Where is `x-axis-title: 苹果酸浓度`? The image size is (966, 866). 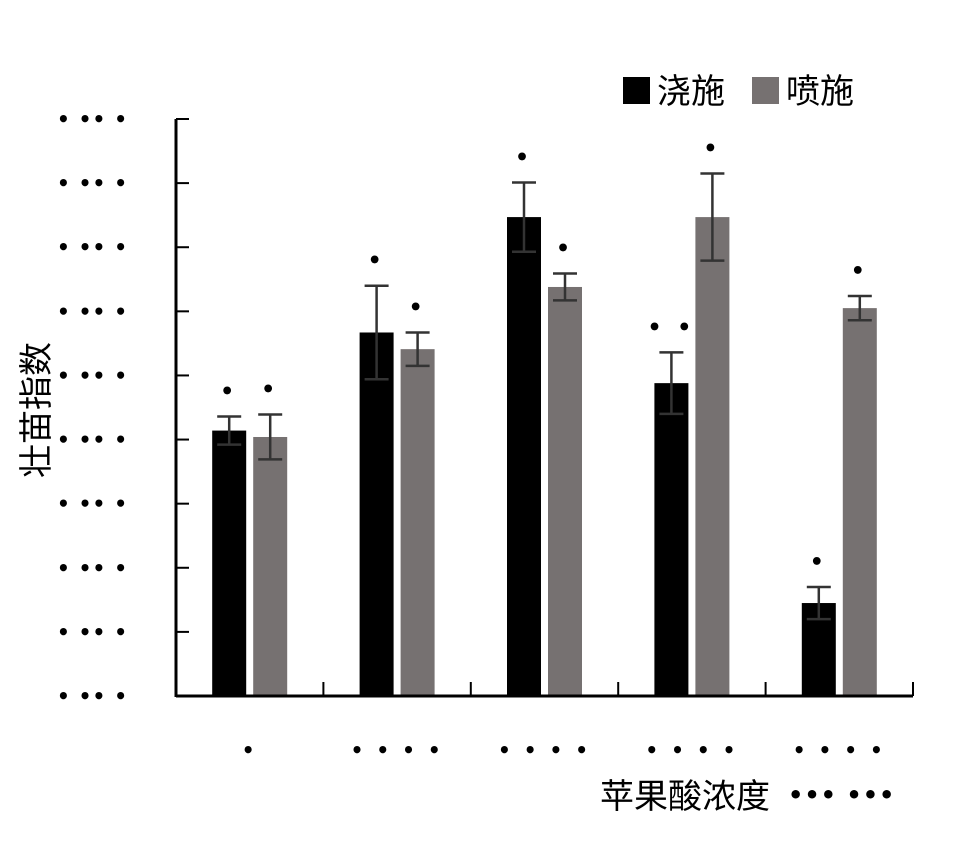
x-axis-title: 苹果酸浓度 is located at coordinates (685, 797).